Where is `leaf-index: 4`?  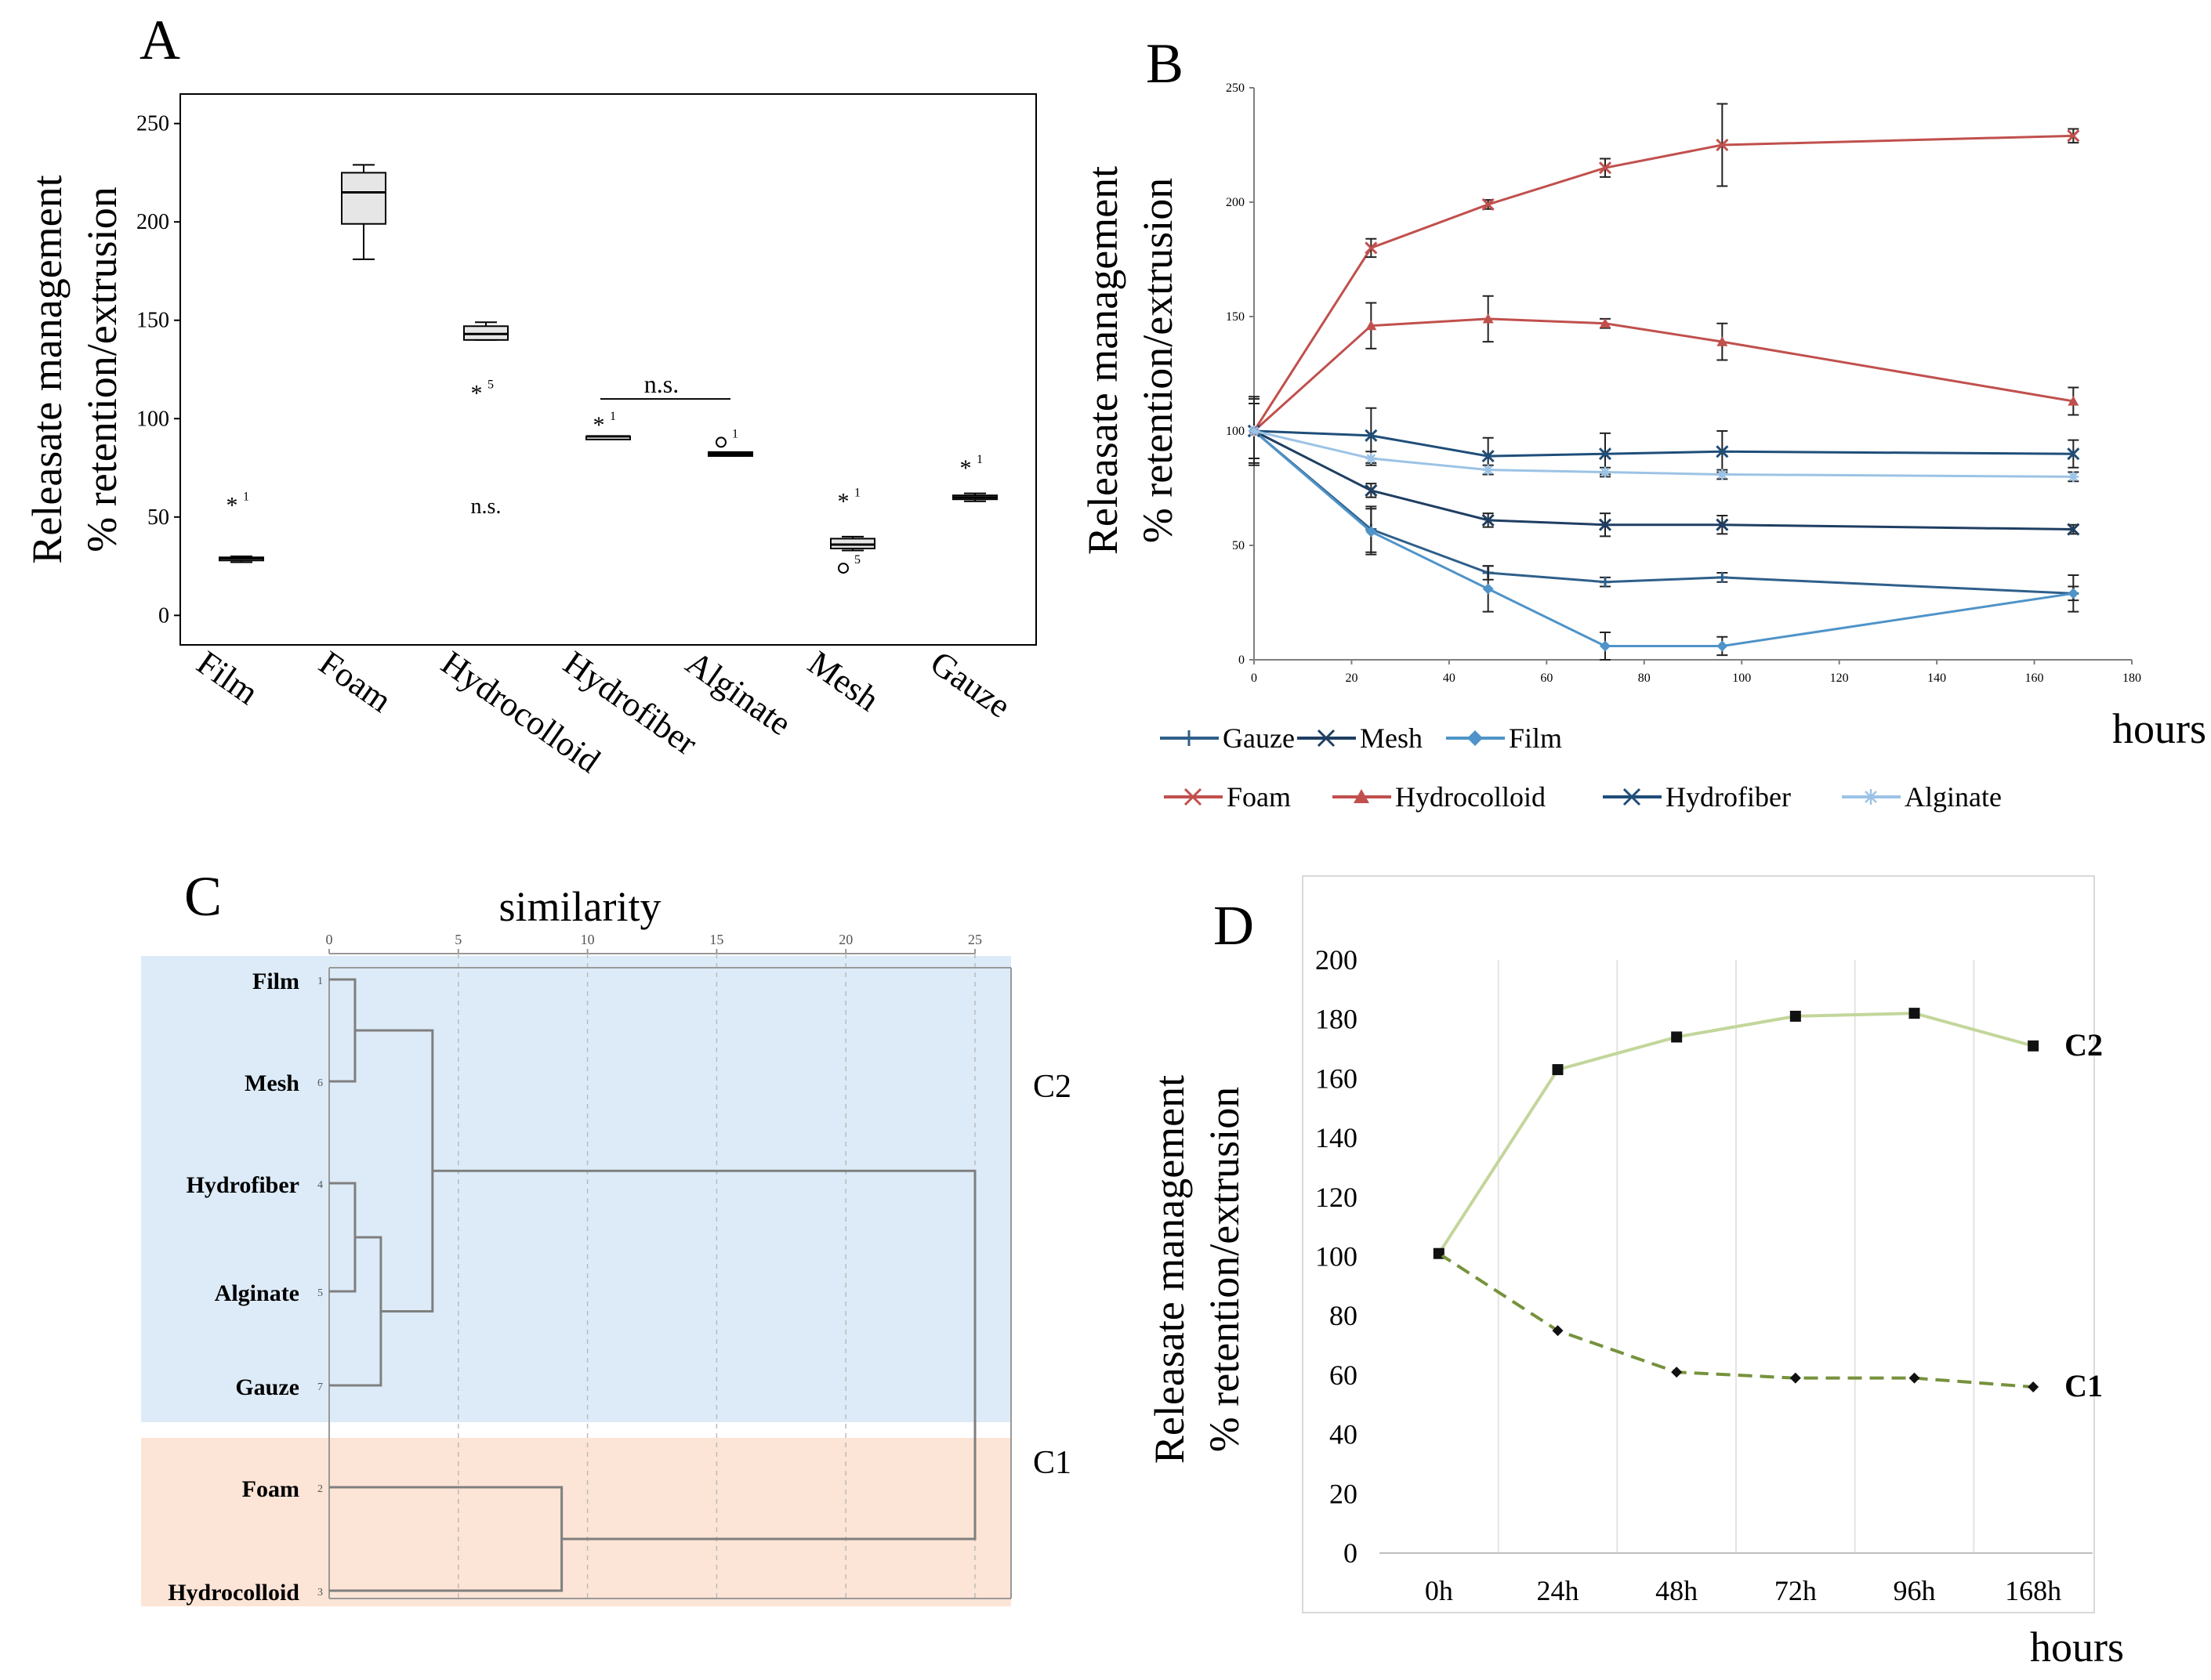 leaf-index: 4 is located at coordinates (320, 1185).